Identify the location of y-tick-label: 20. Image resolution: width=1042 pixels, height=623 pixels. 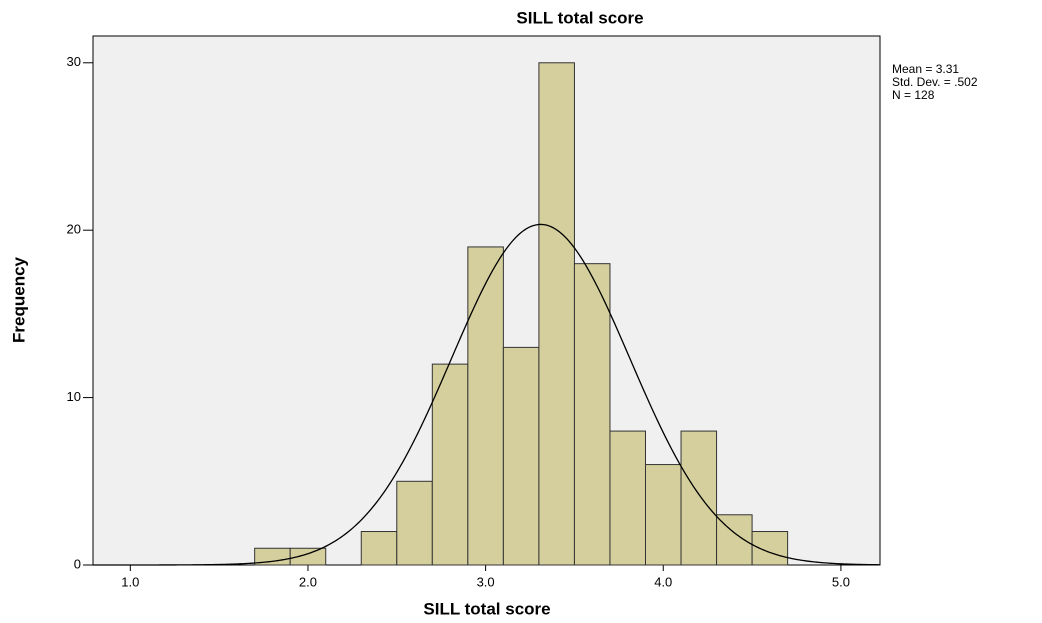
(74, 229).